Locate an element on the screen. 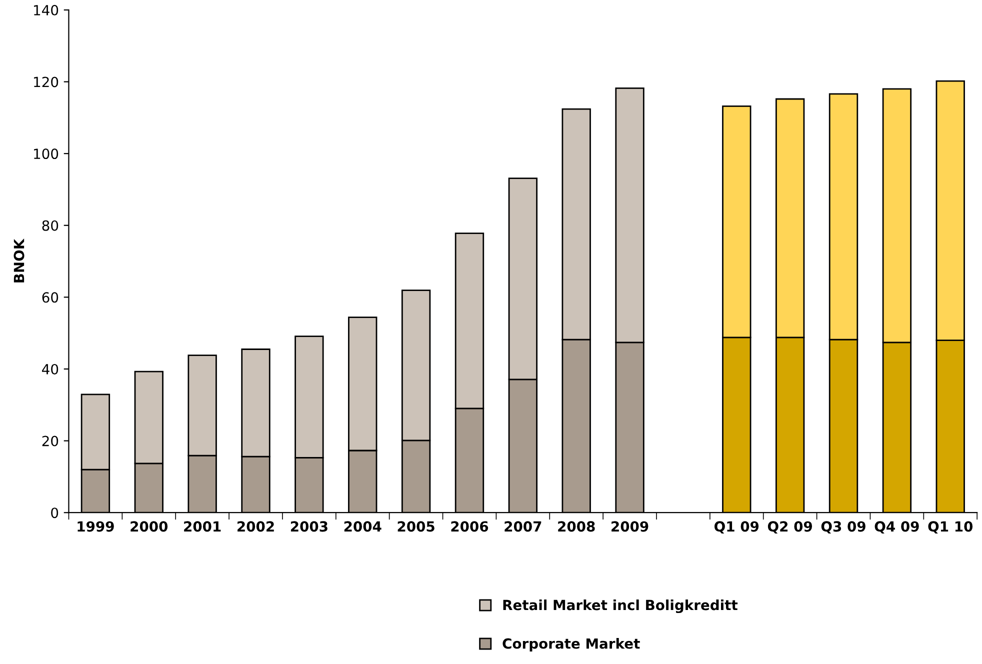  y-tick-label: 0 is located at coordinates (54, 513).